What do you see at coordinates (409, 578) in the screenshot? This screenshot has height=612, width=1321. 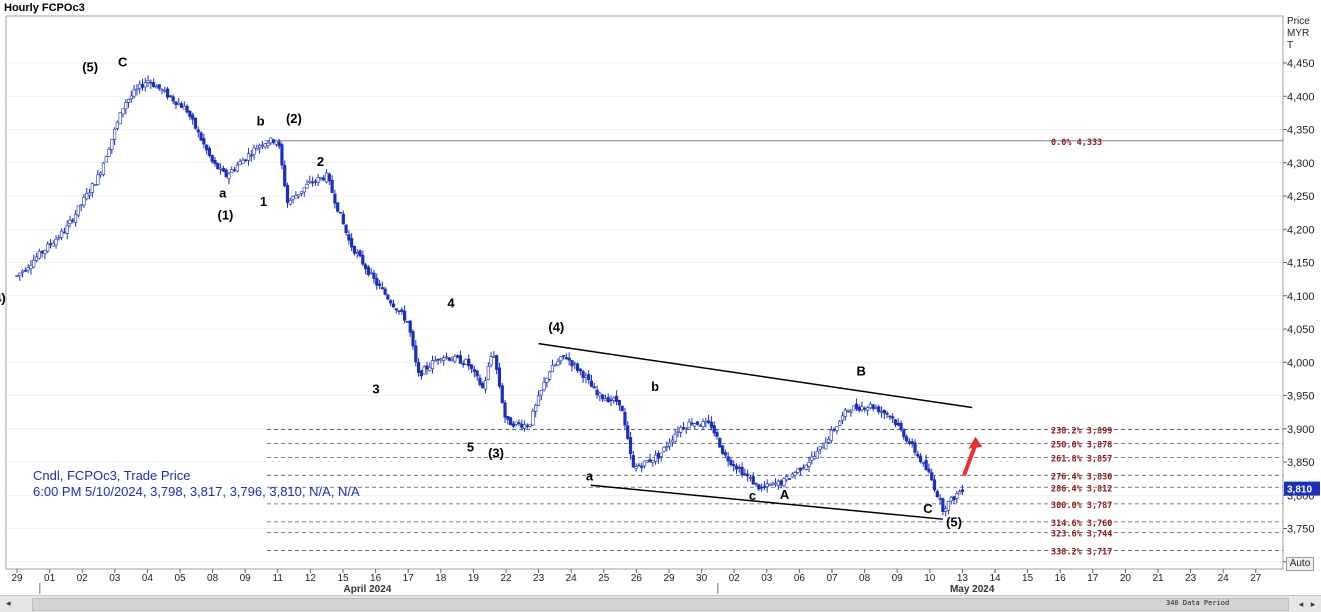 I see `x-tick-label: 17` at bounding box center [409, 578].